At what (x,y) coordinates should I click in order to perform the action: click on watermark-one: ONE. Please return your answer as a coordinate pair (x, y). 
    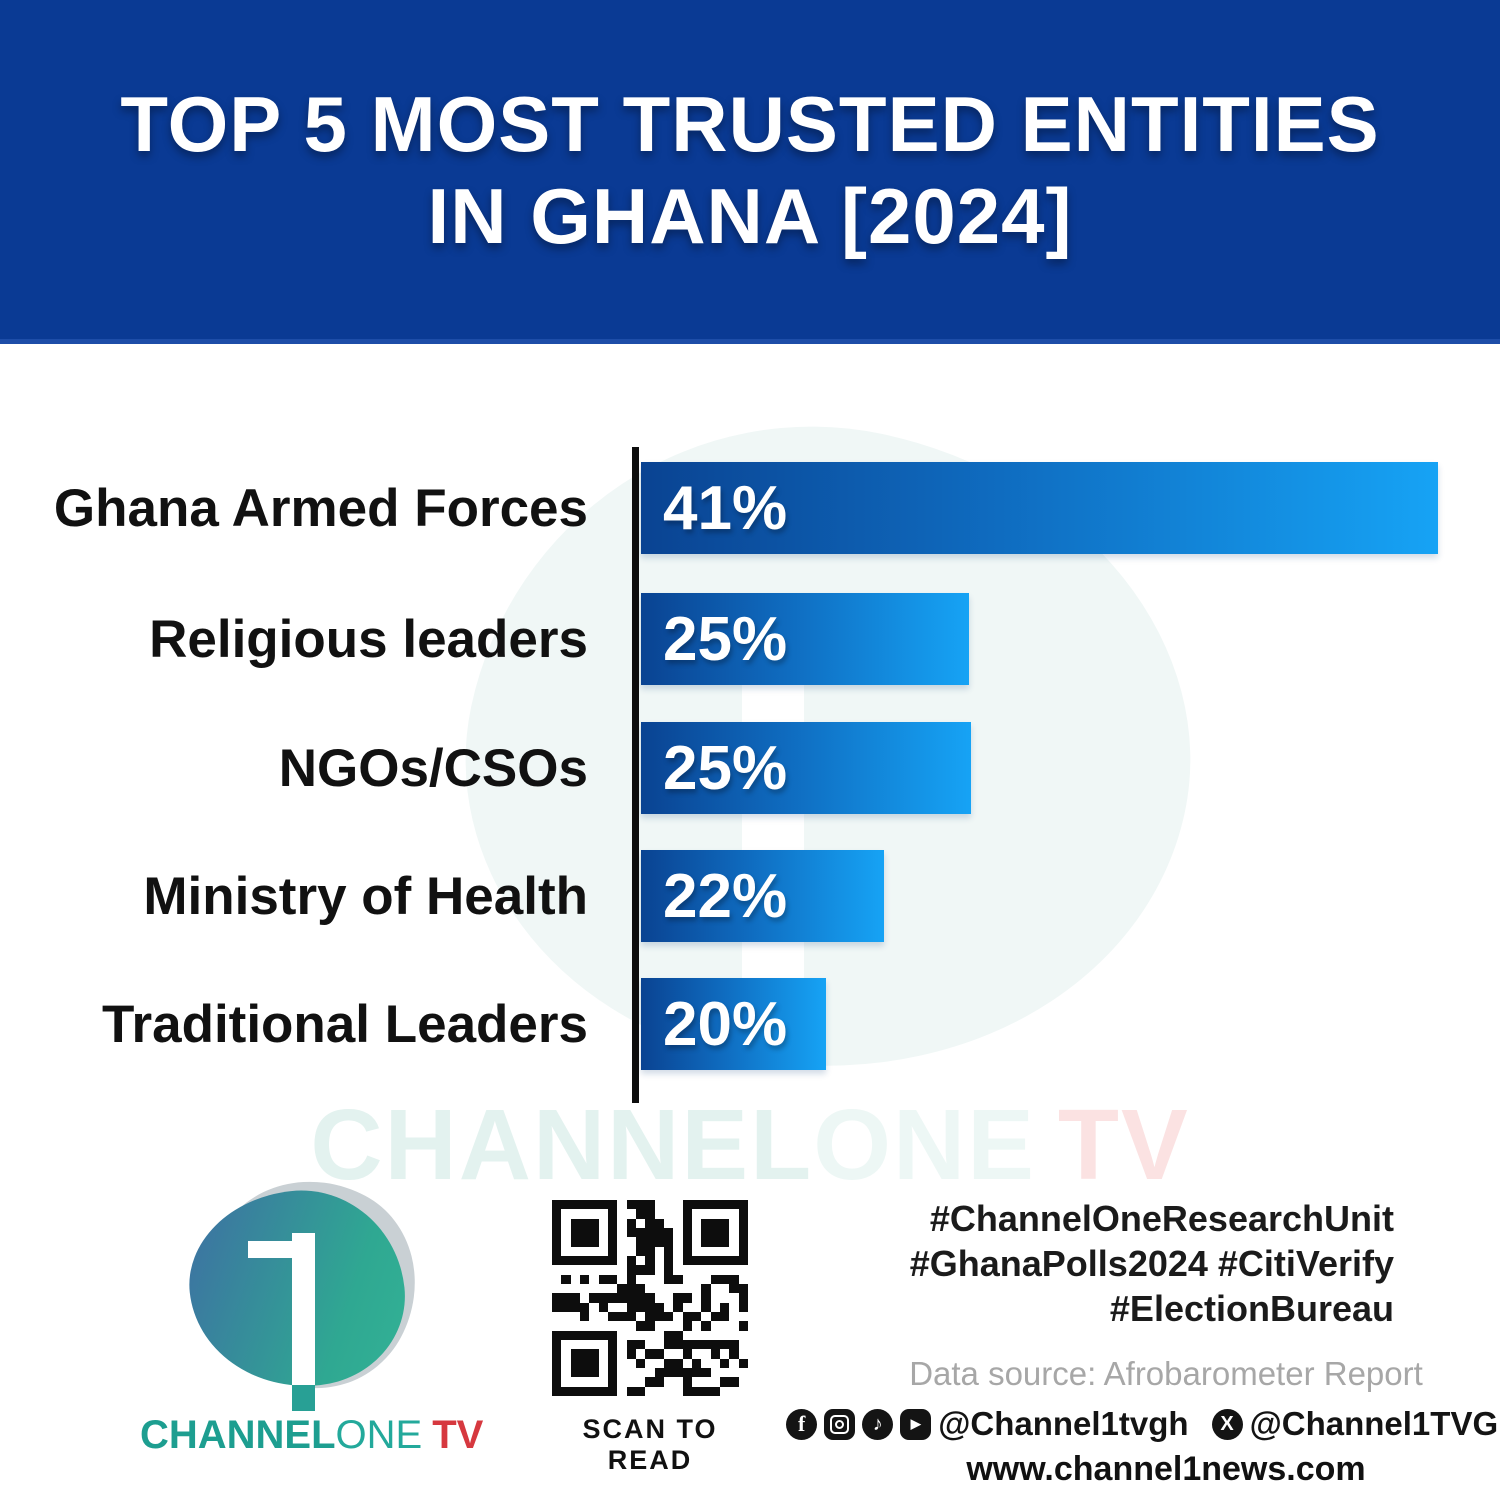
    Looking at the image, I should click on (924, 1145).